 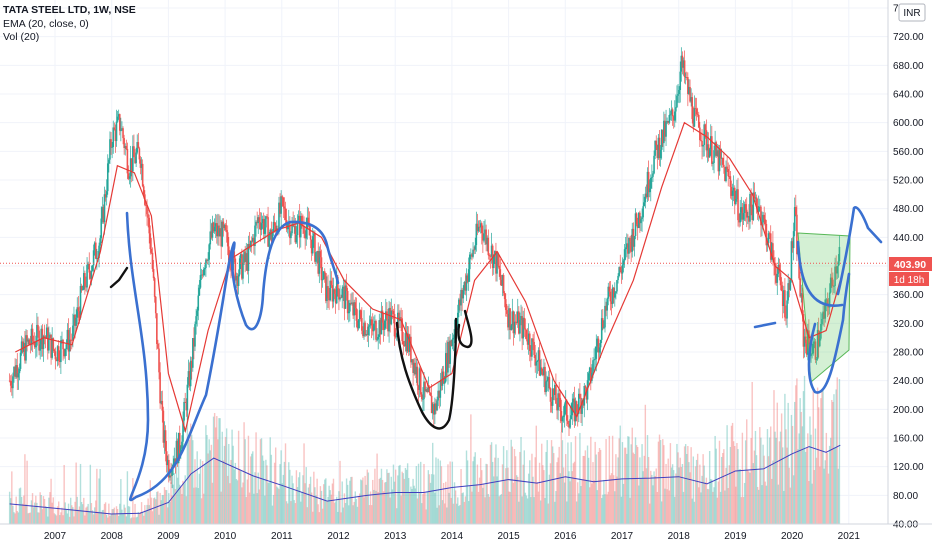 I want to click on price-tick-label: 40.00, so click(x=905, y=525).